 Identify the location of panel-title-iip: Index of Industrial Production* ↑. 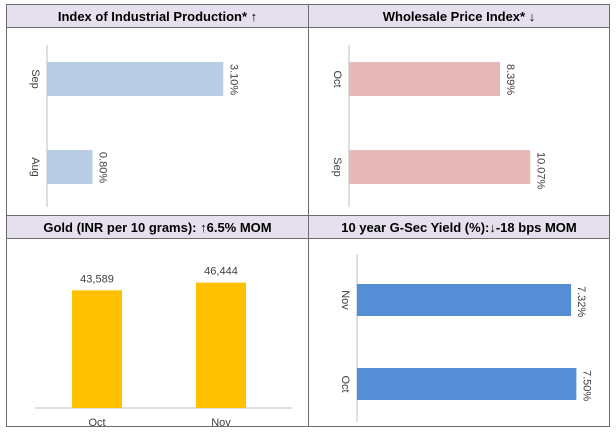
(157, 16).